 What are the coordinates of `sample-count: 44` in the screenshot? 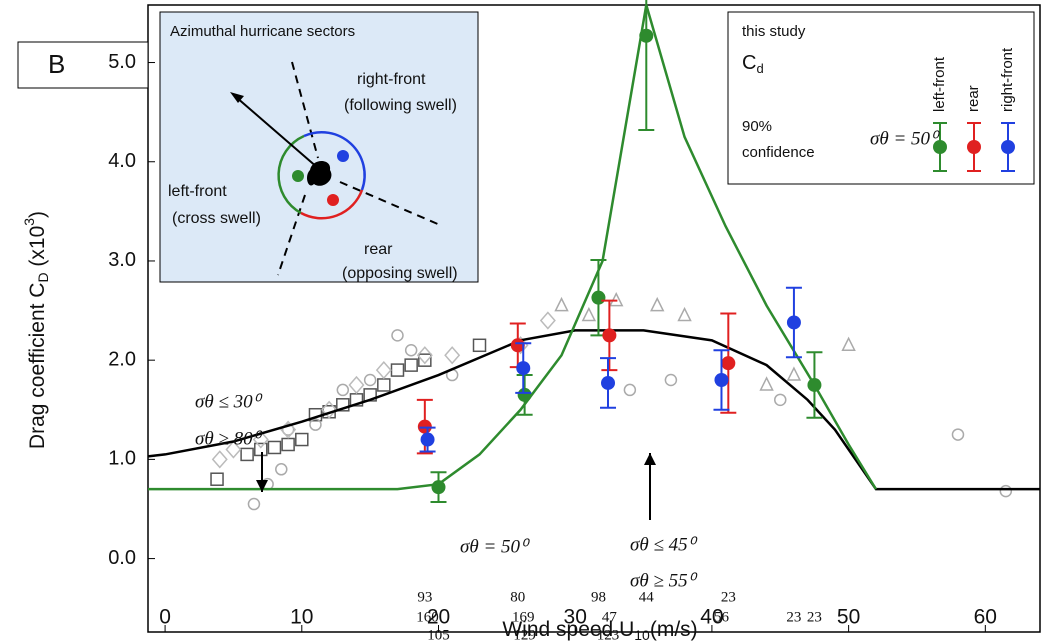 It's located at (647, 597).